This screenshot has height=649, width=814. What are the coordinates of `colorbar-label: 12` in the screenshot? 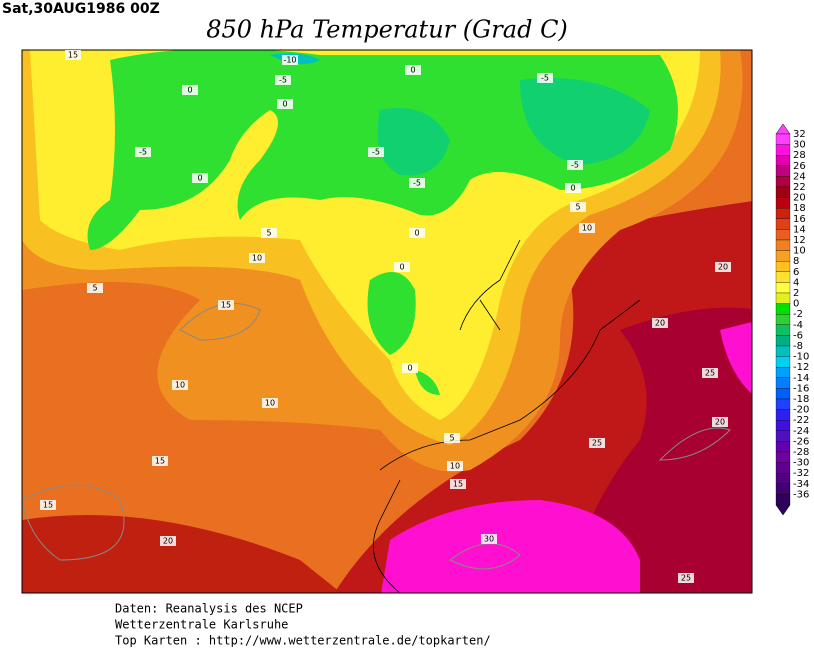 It's located at (799, 240).